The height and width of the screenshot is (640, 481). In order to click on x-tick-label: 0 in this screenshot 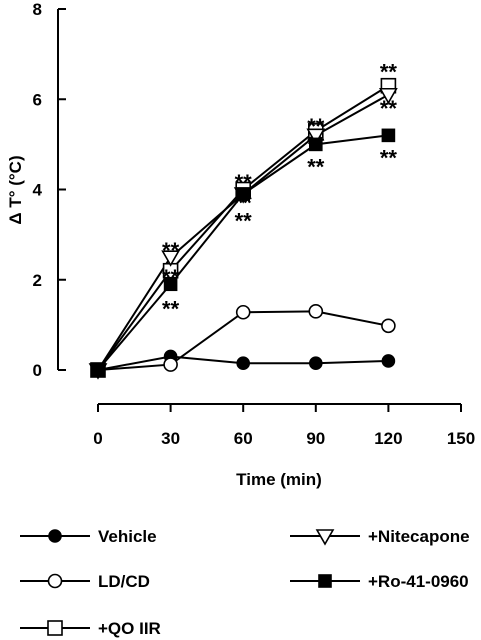, I will do `click(97, 438)`.